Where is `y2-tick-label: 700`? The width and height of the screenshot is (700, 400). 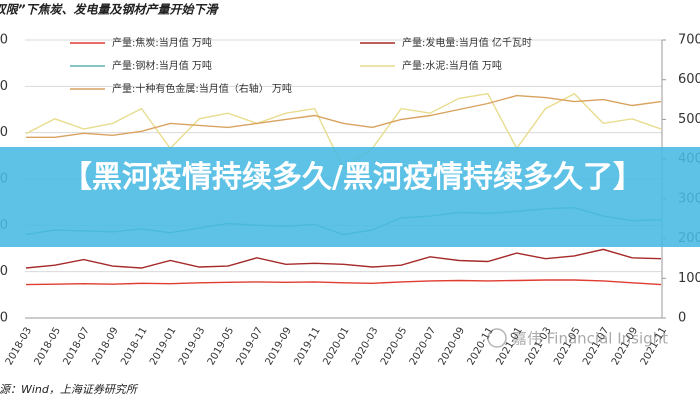
y2-tick-label: 700 is located at coordinates (689, 40).